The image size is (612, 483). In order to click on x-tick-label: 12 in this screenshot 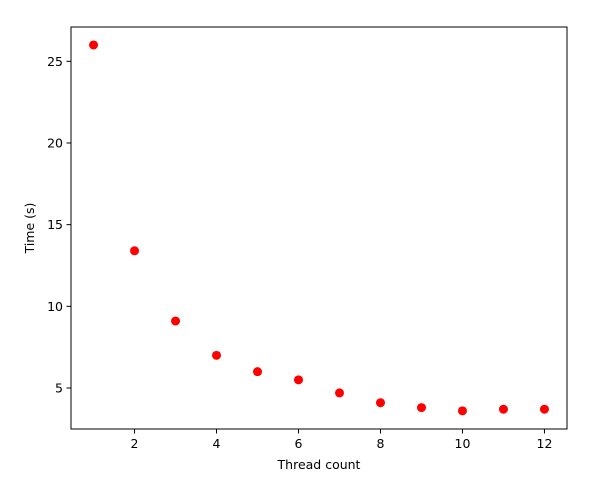, I will do `click(545, 443)`.